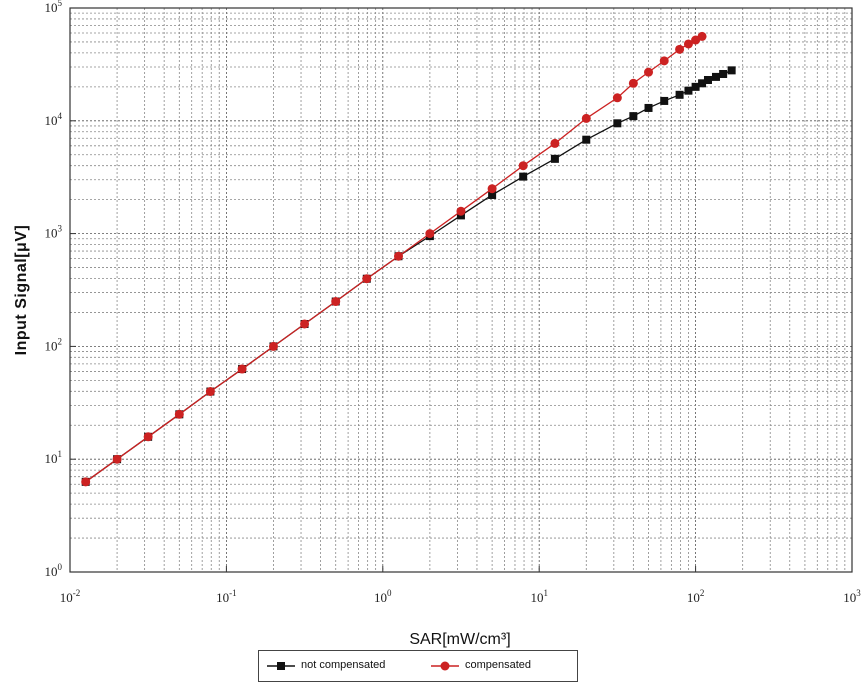 This screenshot has height=698, width=864. I want to click on y-tick-label: 10⁰, so click(54, 570).